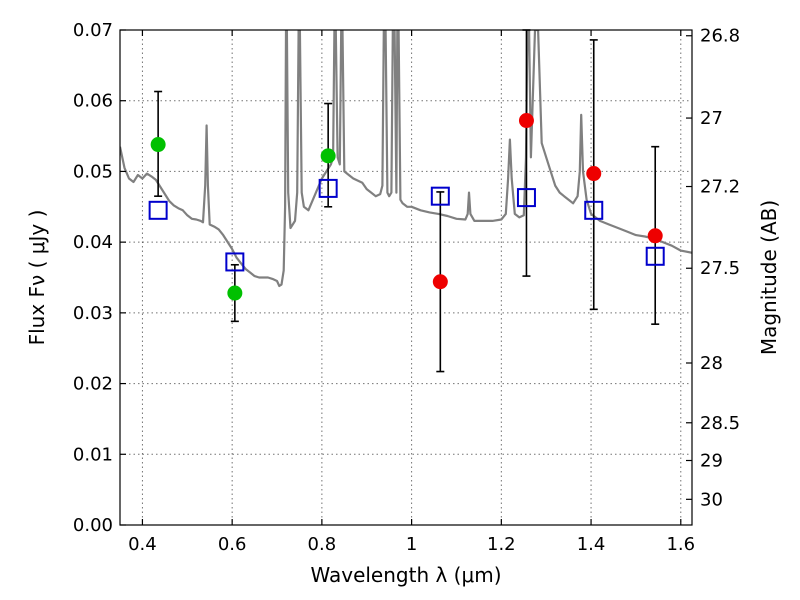 The width and height of the screenshot is (800, 600). Describe the element at coordinates (711, 118) in the screenshot. I see `y2-tick-label: 27` at that location.